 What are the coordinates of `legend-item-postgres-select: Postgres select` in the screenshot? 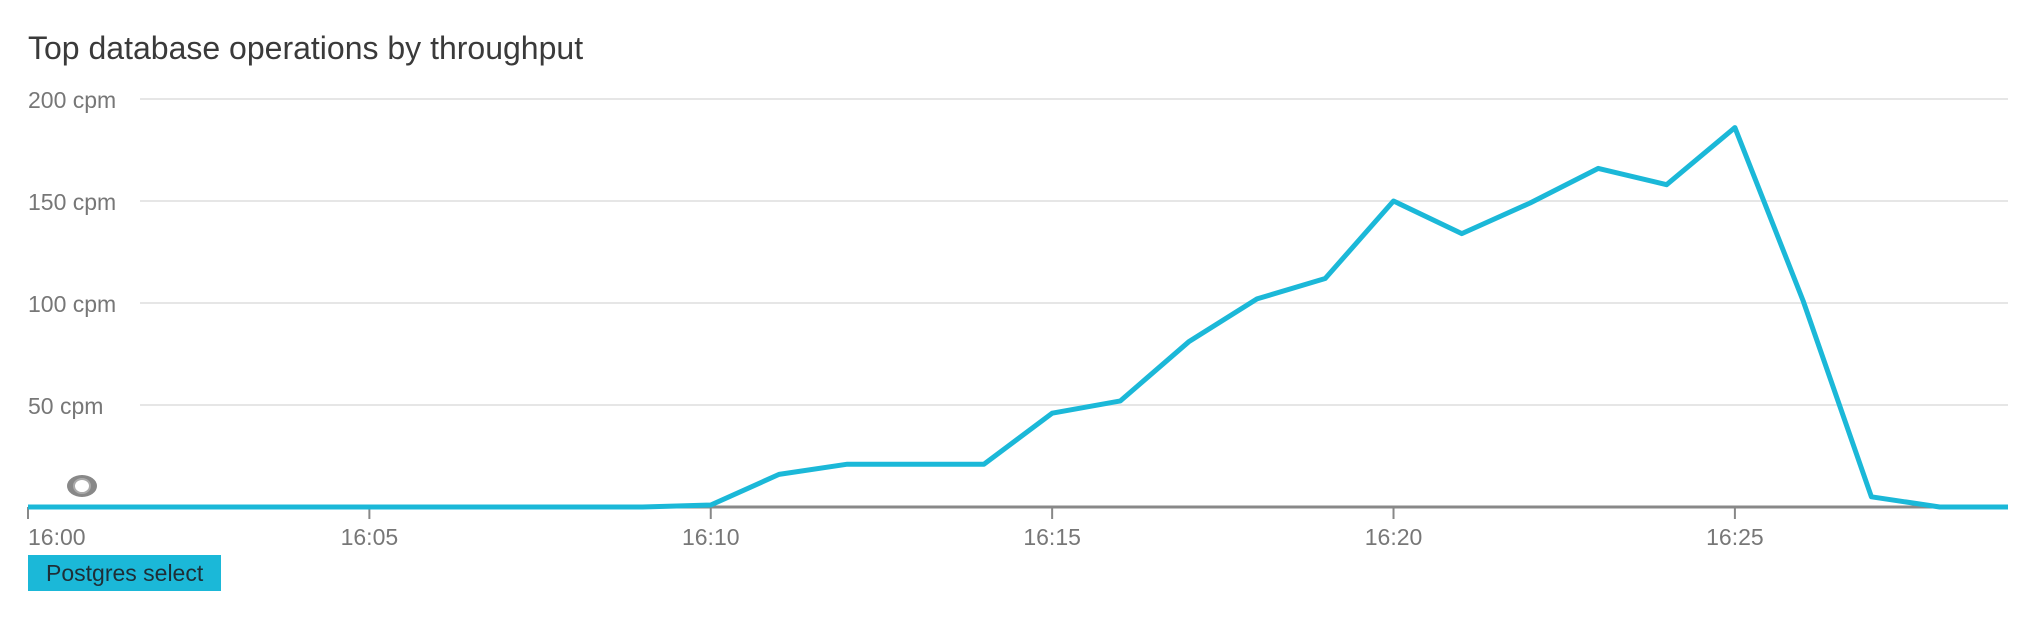 It's located at (125, 573).